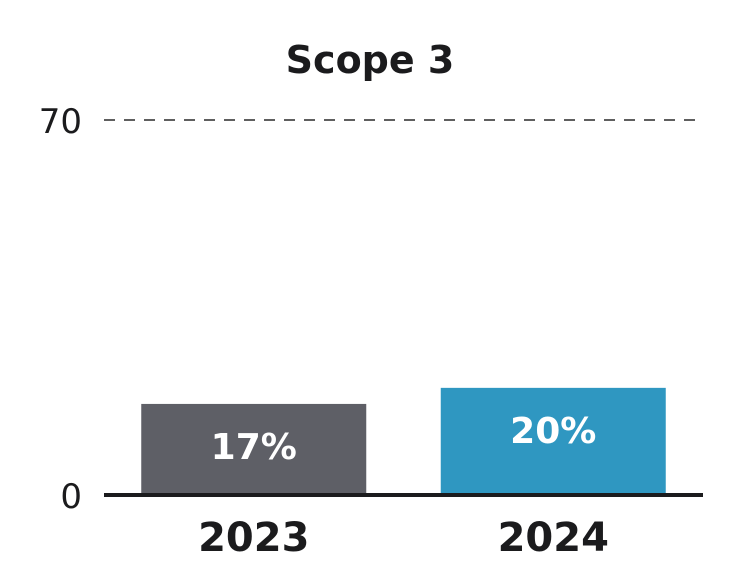  What do you see at coordinates (60, 122) in the screenshot?
I see `y-tick-label-70: 70` at bounding box center [60, 122].